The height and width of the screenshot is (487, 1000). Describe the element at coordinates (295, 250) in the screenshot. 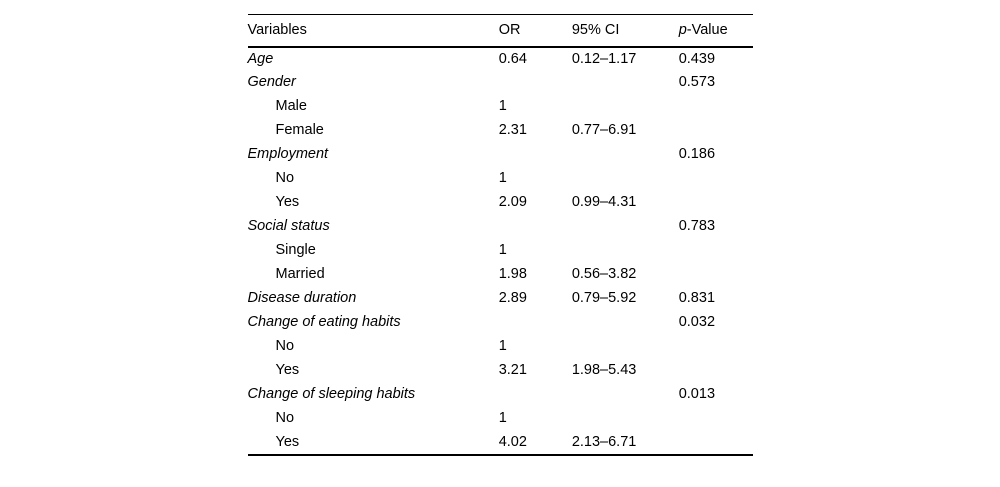

I see `cell-variable: Single` at that location.